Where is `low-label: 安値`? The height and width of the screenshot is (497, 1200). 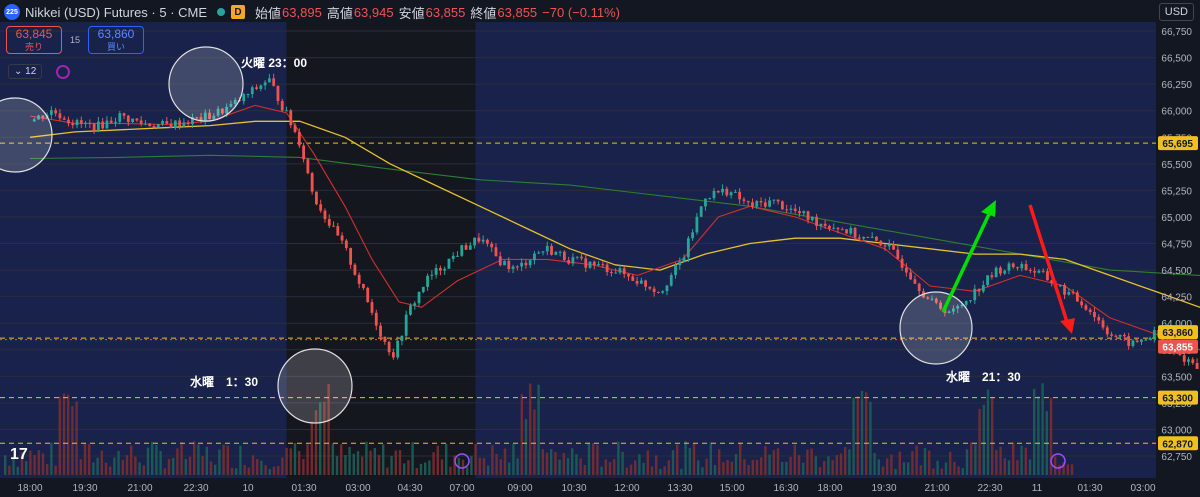
low-label: 安値 is located at coordinates (411, 13).